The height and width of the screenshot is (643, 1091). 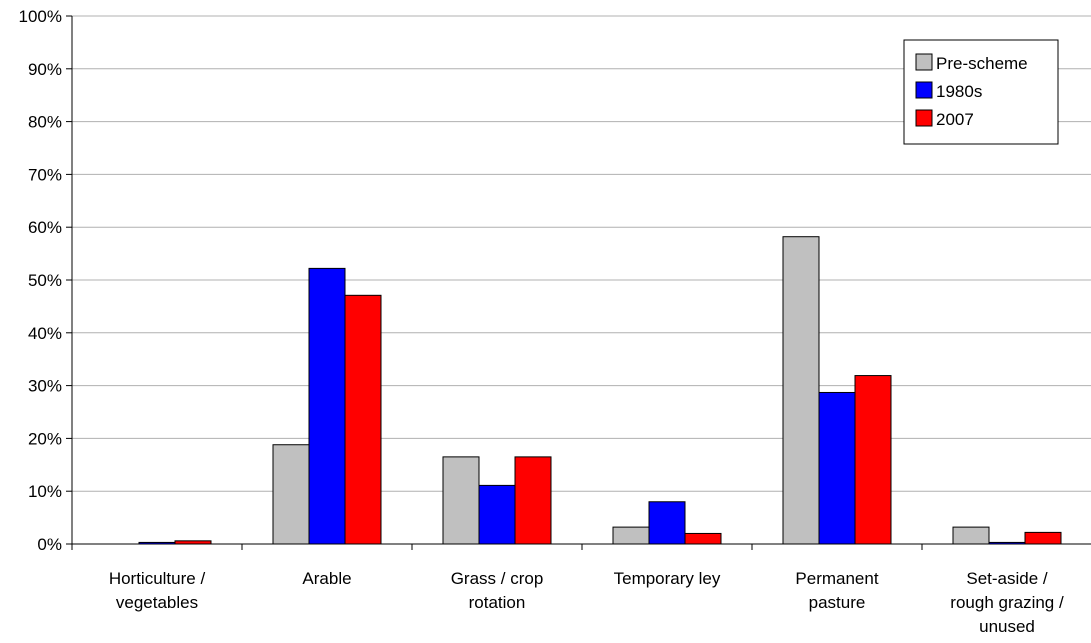 I want to click on x-tick-label: Horticulture /, so click(x=157, y=578).